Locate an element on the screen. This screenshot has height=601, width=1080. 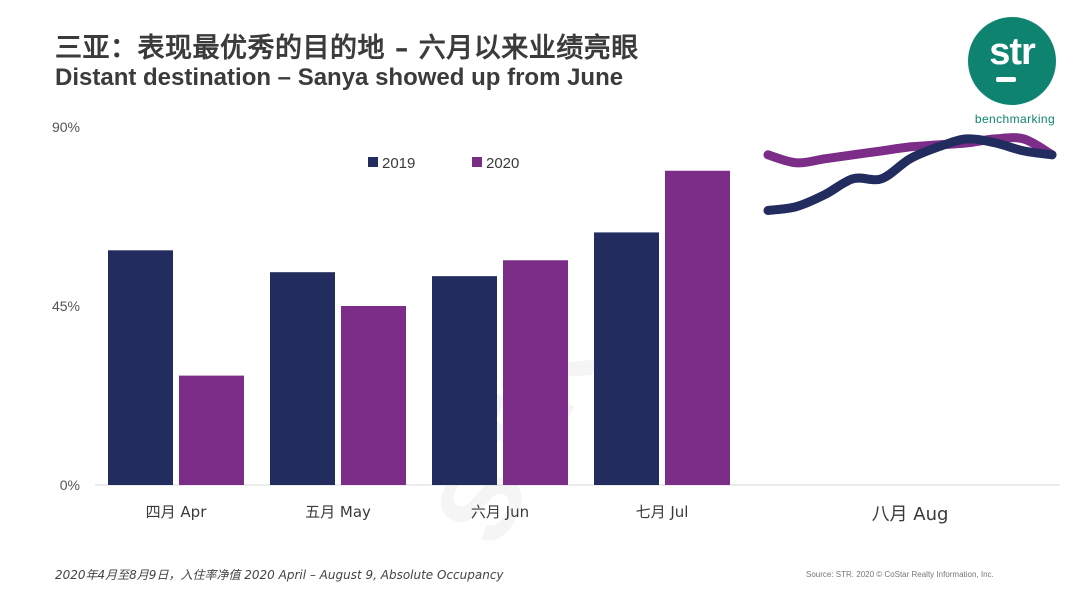
logo-text: str is located at coordinates (1012, 52).